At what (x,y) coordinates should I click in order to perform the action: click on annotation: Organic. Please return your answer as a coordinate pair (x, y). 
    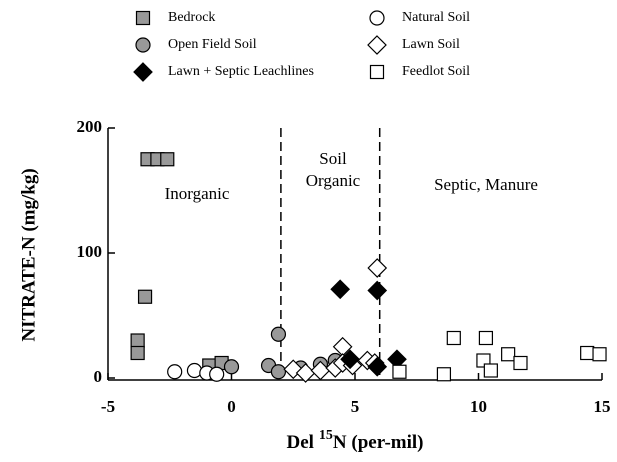
    Looking at the image, I should click on (333, 180).